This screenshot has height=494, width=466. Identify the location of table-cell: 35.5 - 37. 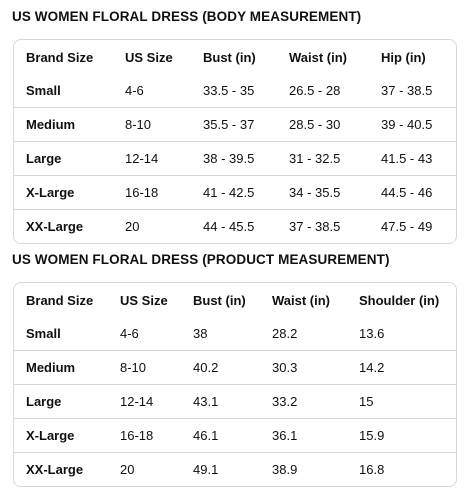
(234, 124).